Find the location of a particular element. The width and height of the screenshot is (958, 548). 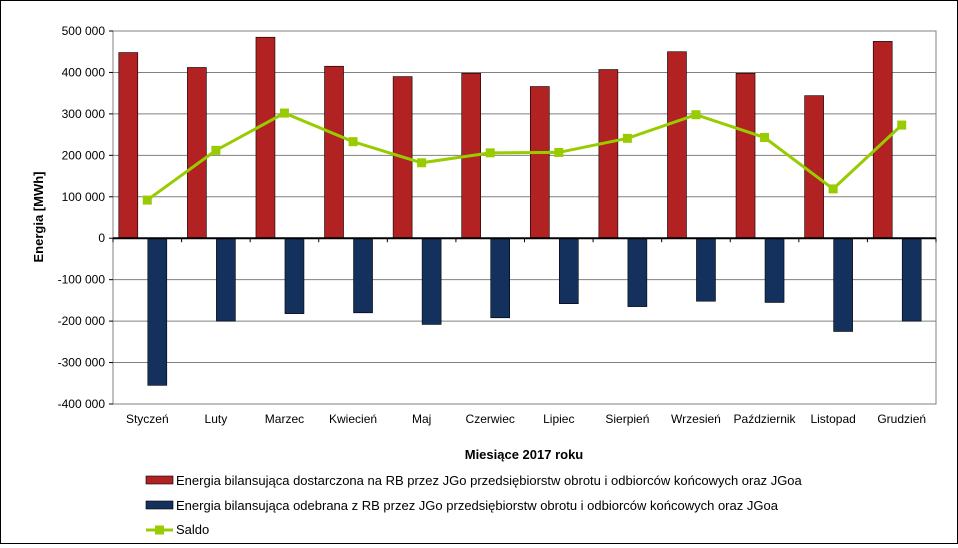

x-tick-label: Luty is located at coordinates (216, 419).